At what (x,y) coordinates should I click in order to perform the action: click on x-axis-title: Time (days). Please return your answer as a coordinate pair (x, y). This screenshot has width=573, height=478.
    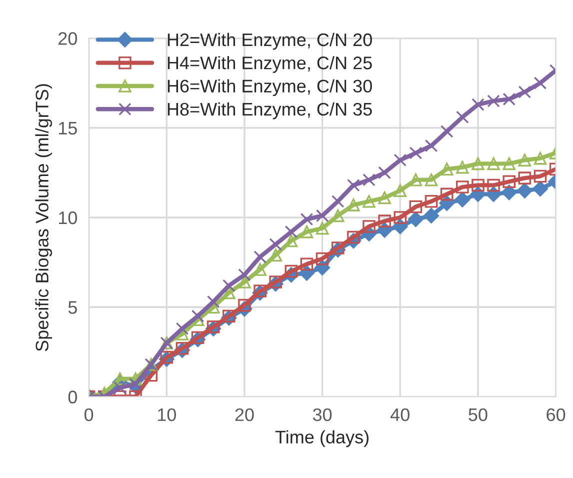
    Looking at the image, I should click on (322, 439).